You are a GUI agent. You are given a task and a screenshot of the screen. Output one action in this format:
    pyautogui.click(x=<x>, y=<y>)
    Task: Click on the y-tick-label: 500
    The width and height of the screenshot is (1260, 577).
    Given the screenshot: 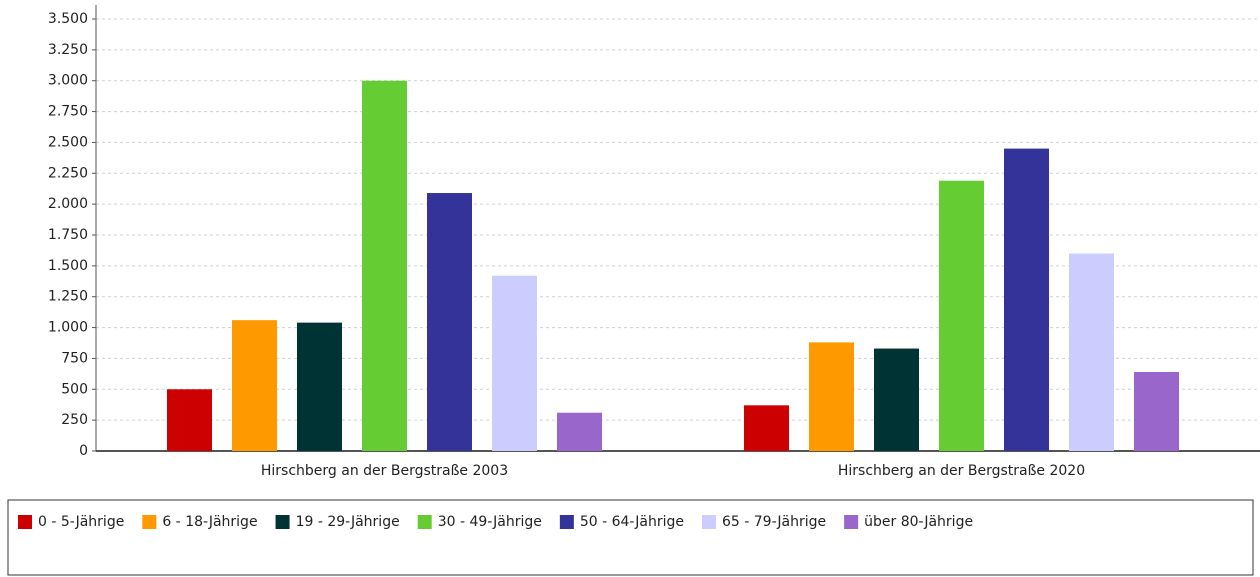 What is the action you would take?
    pyautogui.click(x=74, y=389)
    